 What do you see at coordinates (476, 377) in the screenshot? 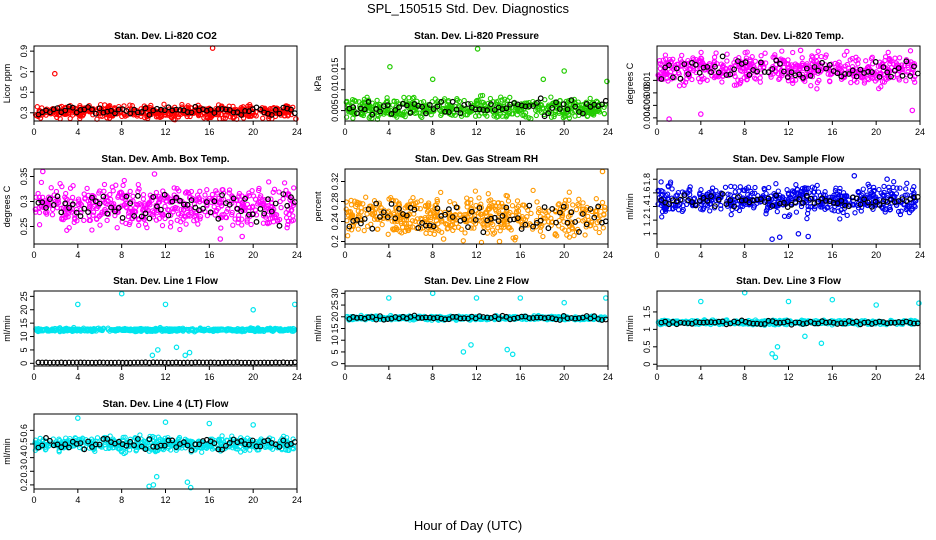
I see `x-tick-label: 12` at bounding box center [476, 377].